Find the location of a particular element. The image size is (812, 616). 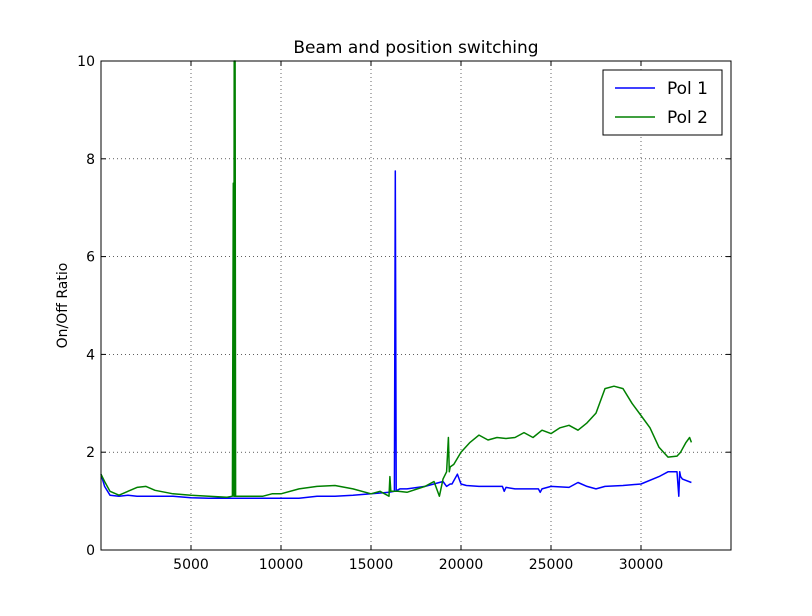

y-tick-label: 6 is located at coordinates (90, 258).